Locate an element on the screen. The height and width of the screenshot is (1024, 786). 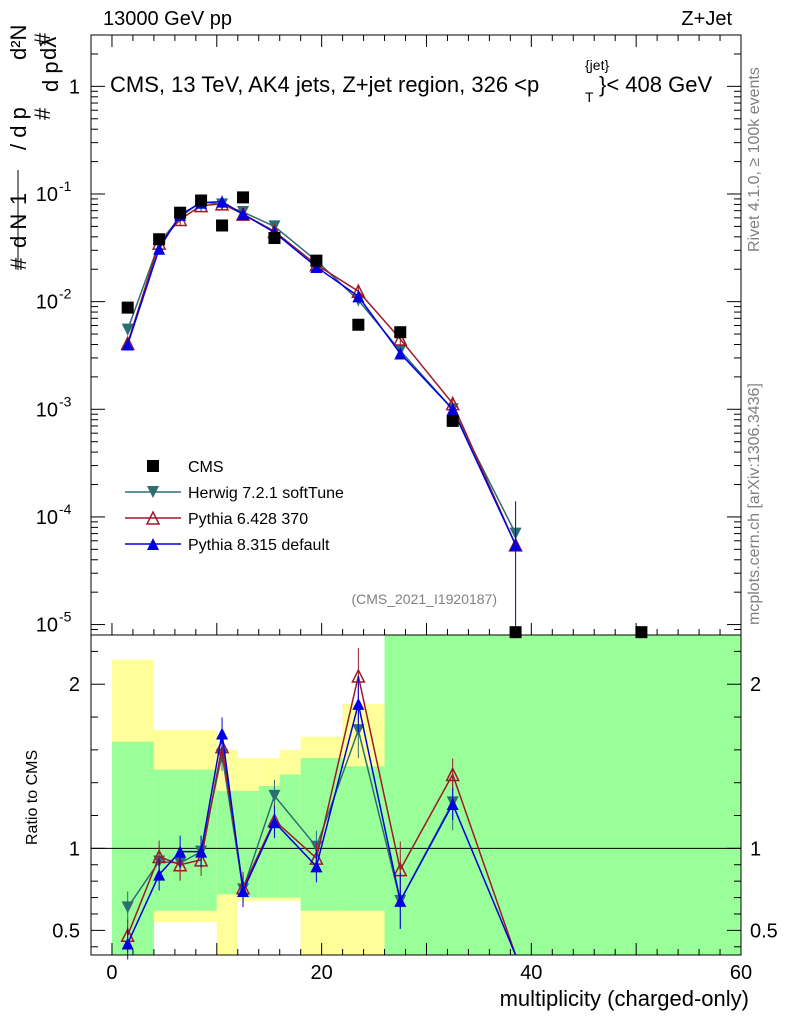
svg-text: / d p is located at coordinates (18, 128).